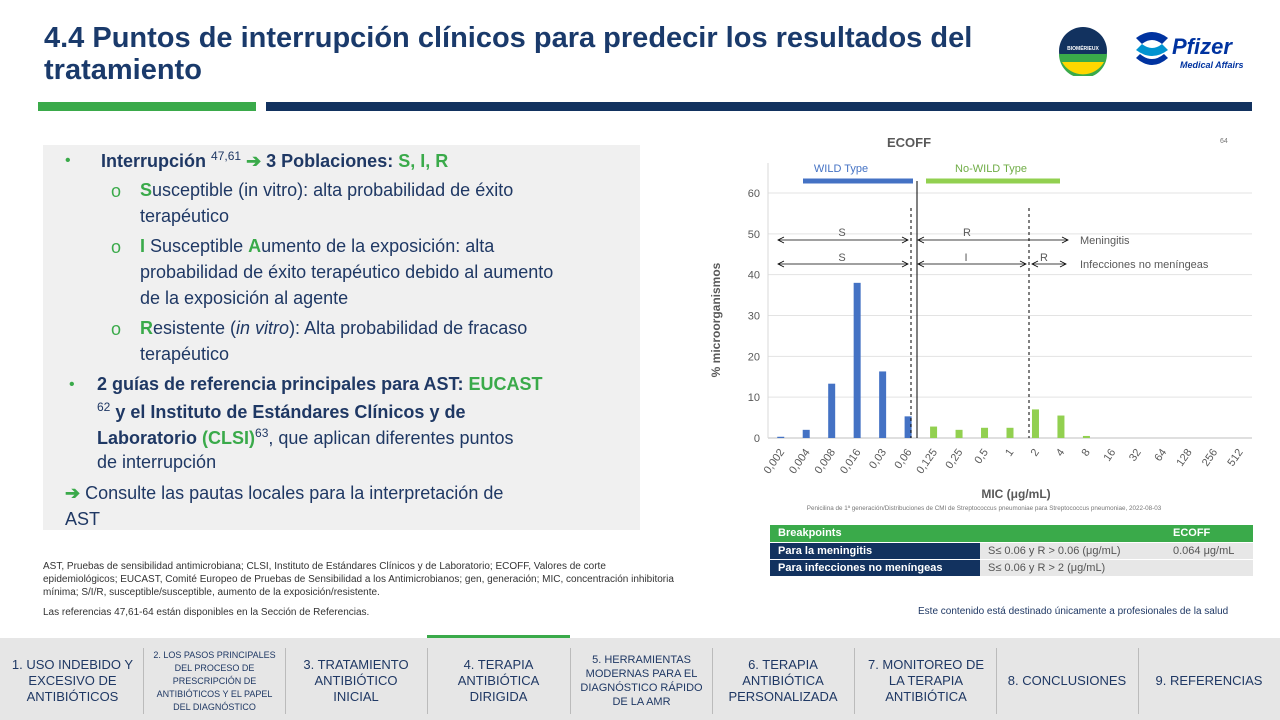 The height and width of the screenshot is (720, 1280). Describe the element at coordinates (1209, 534) in the screenshot. I see `ecoff-header: ECOFF` at that location.